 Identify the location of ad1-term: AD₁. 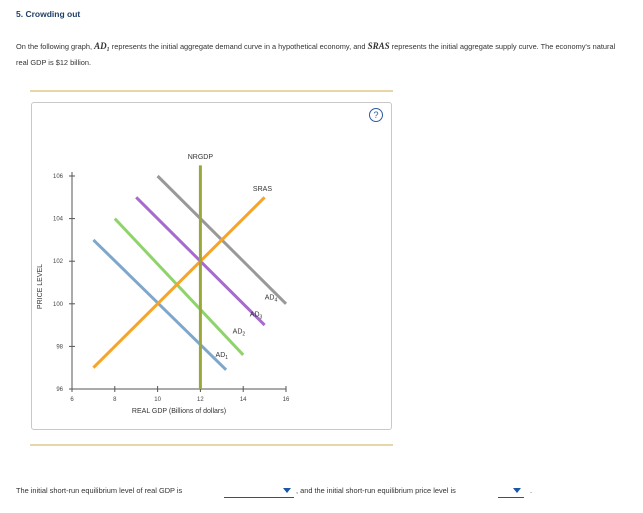
(102, 46).